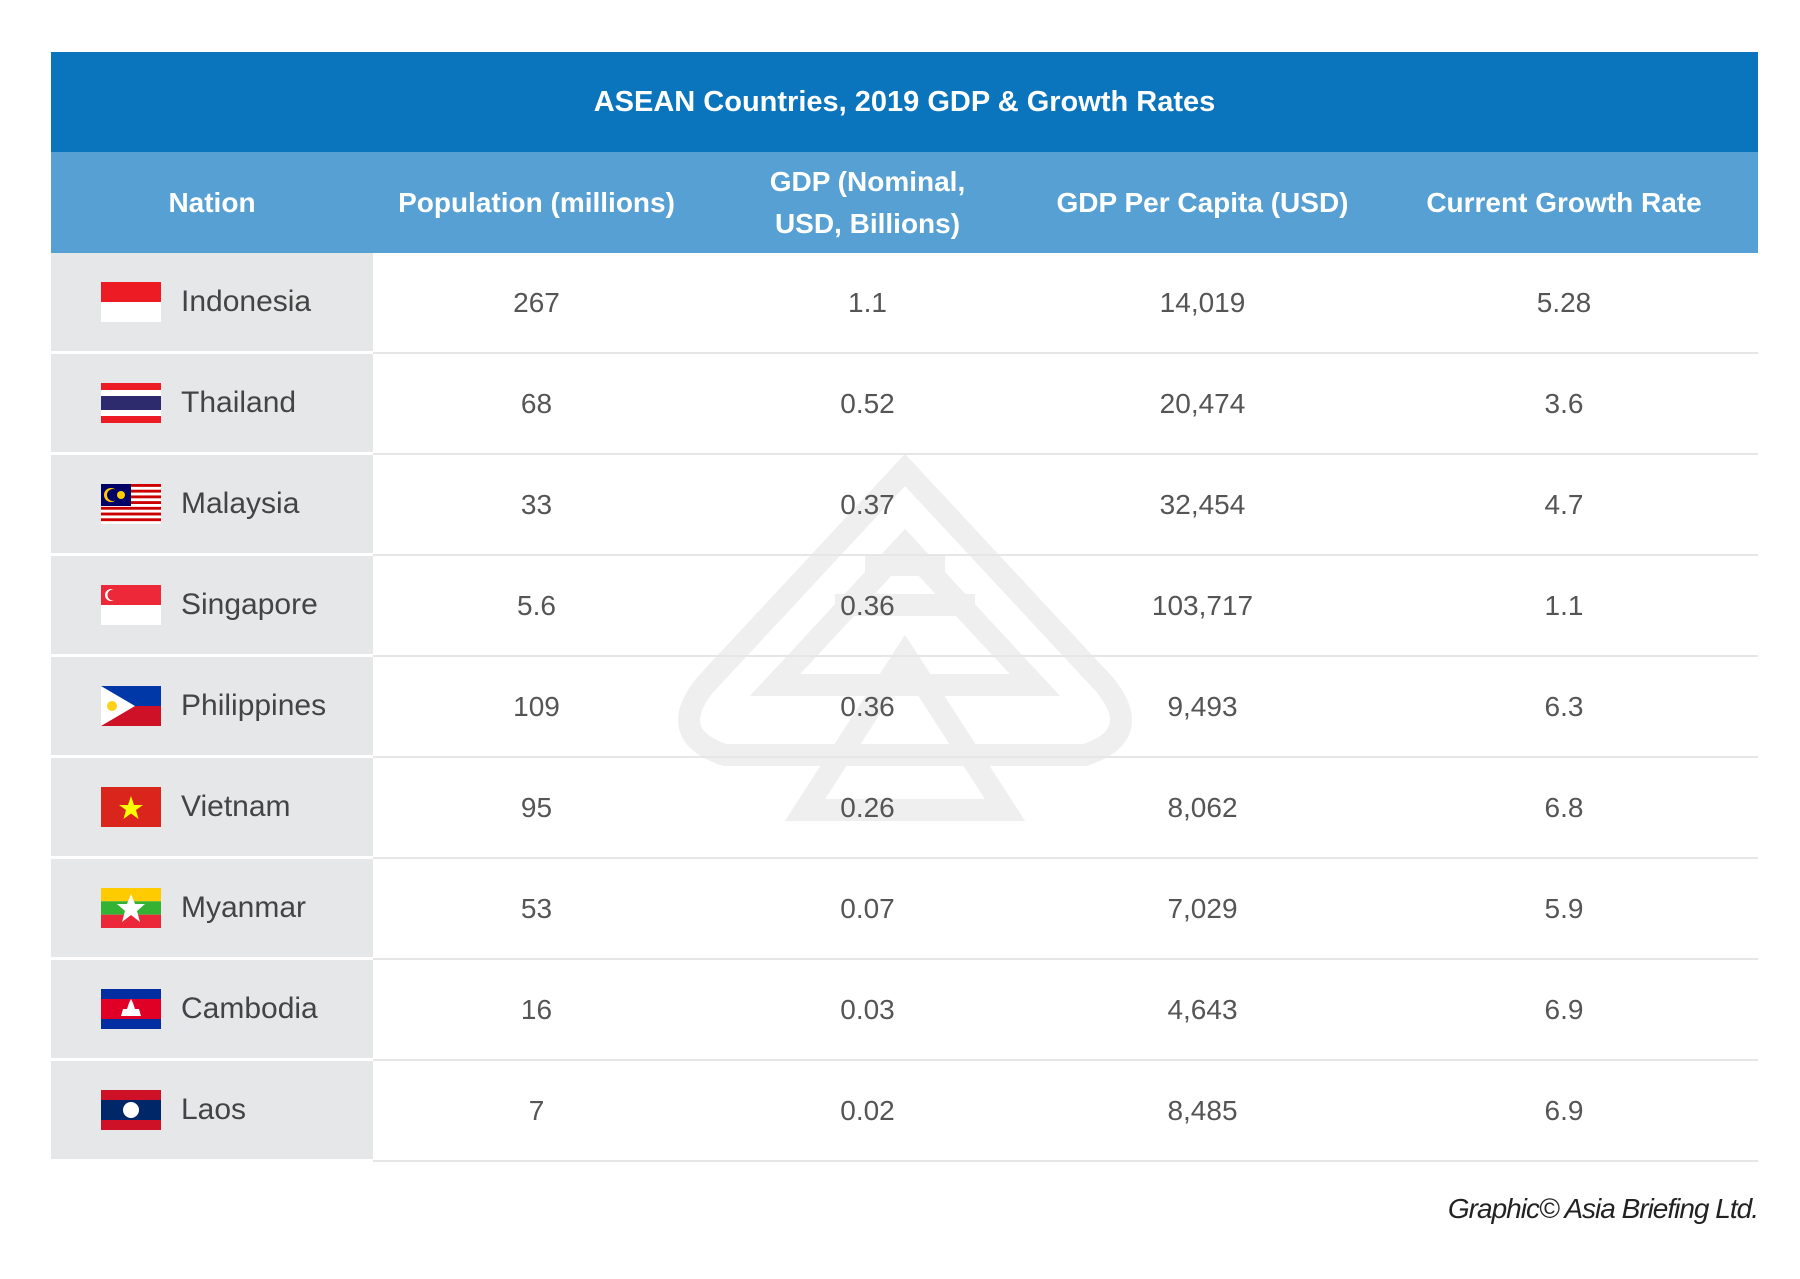 This screenshot has width=1800, height=1279. I want to click on nation-cell: Myanmar, so click(212, 909).